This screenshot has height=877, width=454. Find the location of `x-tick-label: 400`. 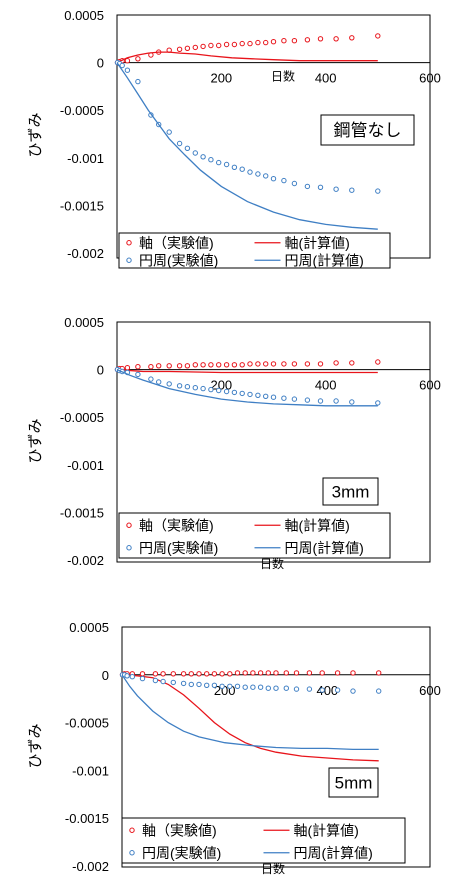

x-tick-label: 400 is located at coordinates (327, 690).